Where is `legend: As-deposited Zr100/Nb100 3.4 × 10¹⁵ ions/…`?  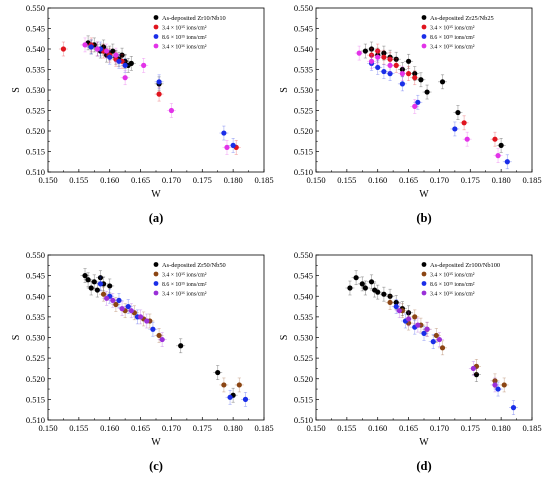
legend: As-deposited Zr100/Nb100 3.4 × 10¹⁵ ions/… is located at coordinates (460, 280).